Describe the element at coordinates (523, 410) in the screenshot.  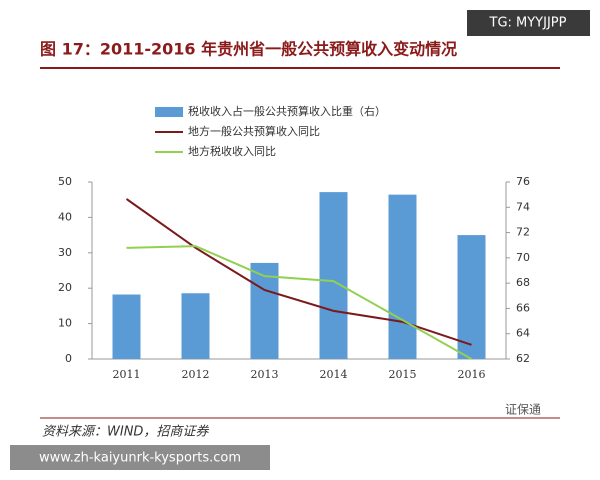
I see `logo: 证保通` at that location.